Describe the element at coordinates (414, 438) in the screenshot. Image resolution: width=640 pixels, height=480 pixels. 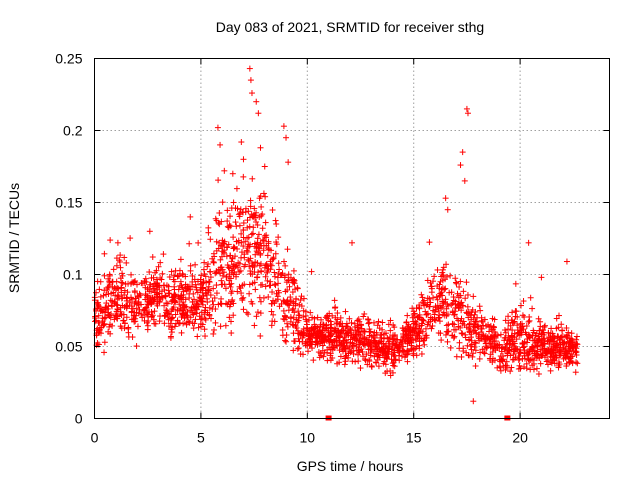
I see `x-tick-label: 15` at that location.